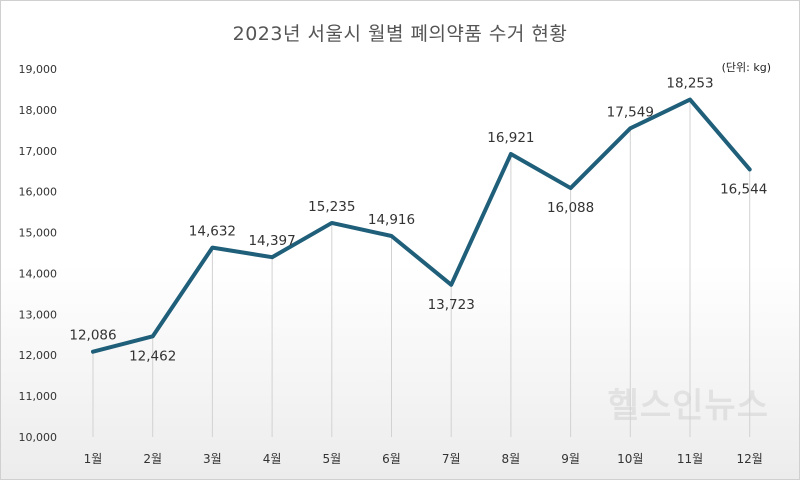 The height and width of the screenshot is (480, 800). Describe the element at coordinates (743, 189) in the screenshot. I see `data-label: 16,544` at that location.